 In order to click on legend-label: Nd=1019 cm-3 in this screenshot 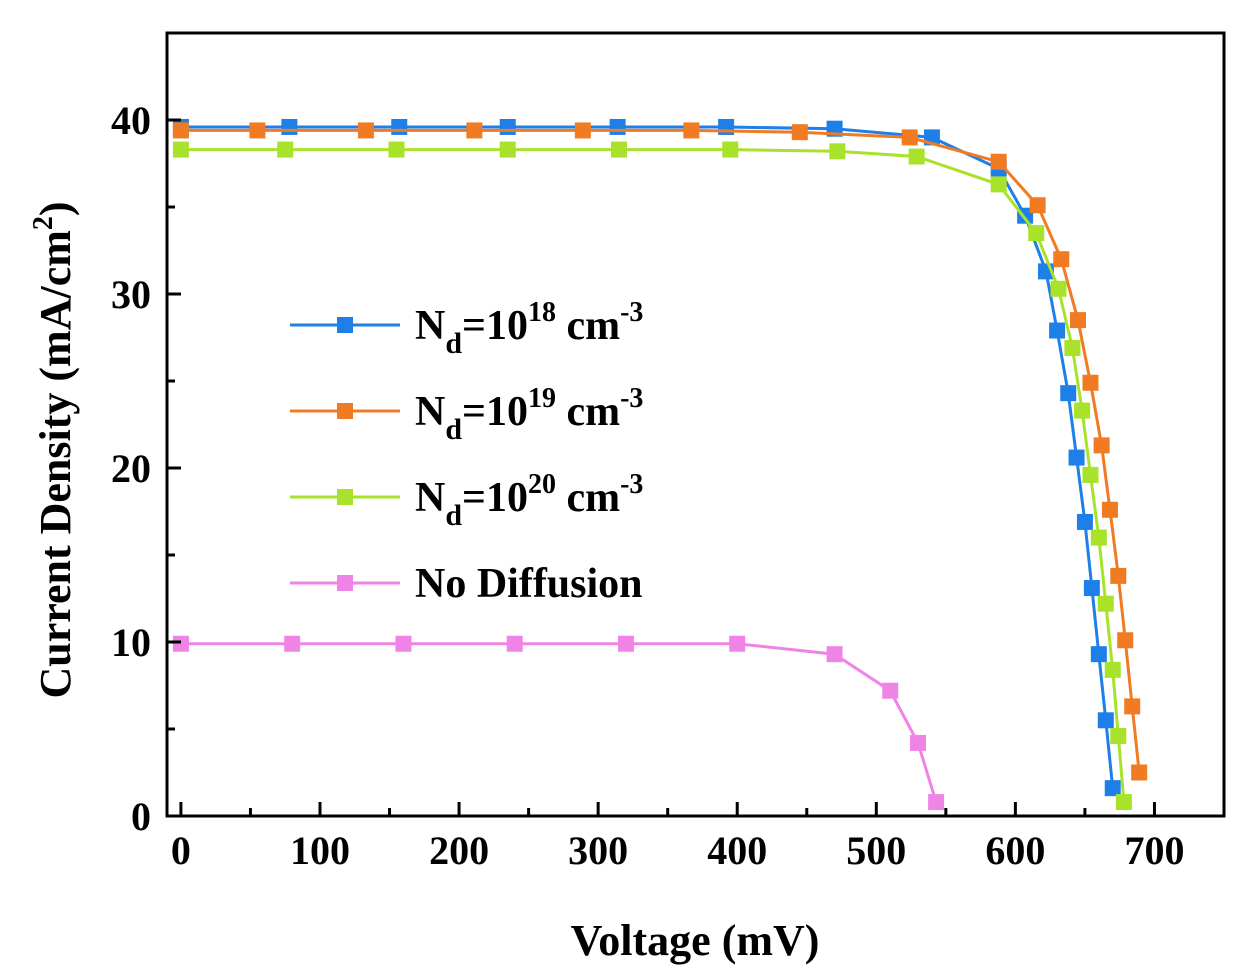, I will do `click(529, 414)`.